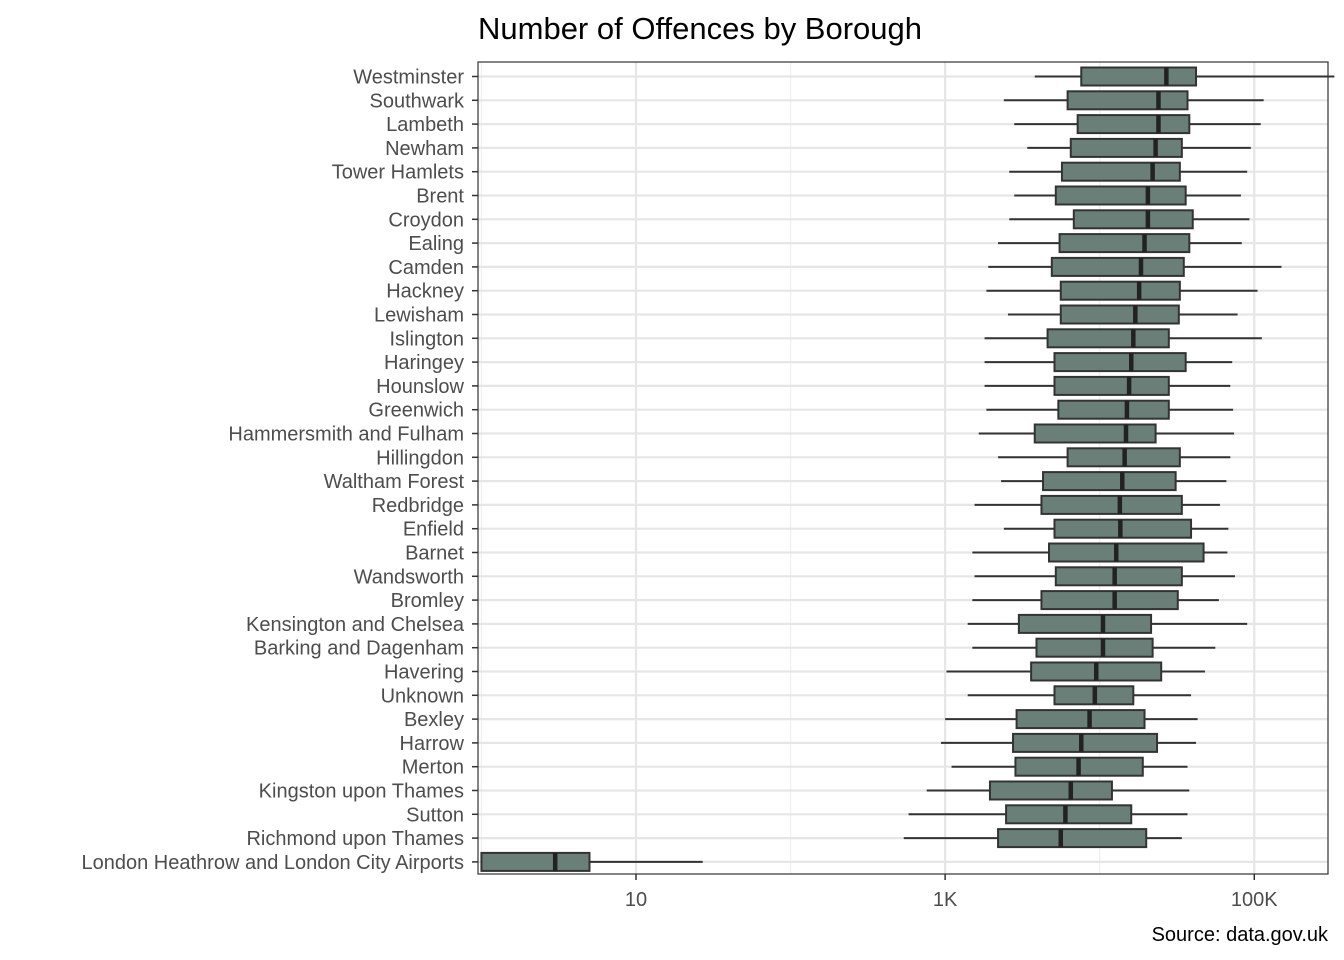  What do you see at coordinates (440, 197) in the screenshot?
I see `y-tick-label: Brent` at bounding box center [440, 197].